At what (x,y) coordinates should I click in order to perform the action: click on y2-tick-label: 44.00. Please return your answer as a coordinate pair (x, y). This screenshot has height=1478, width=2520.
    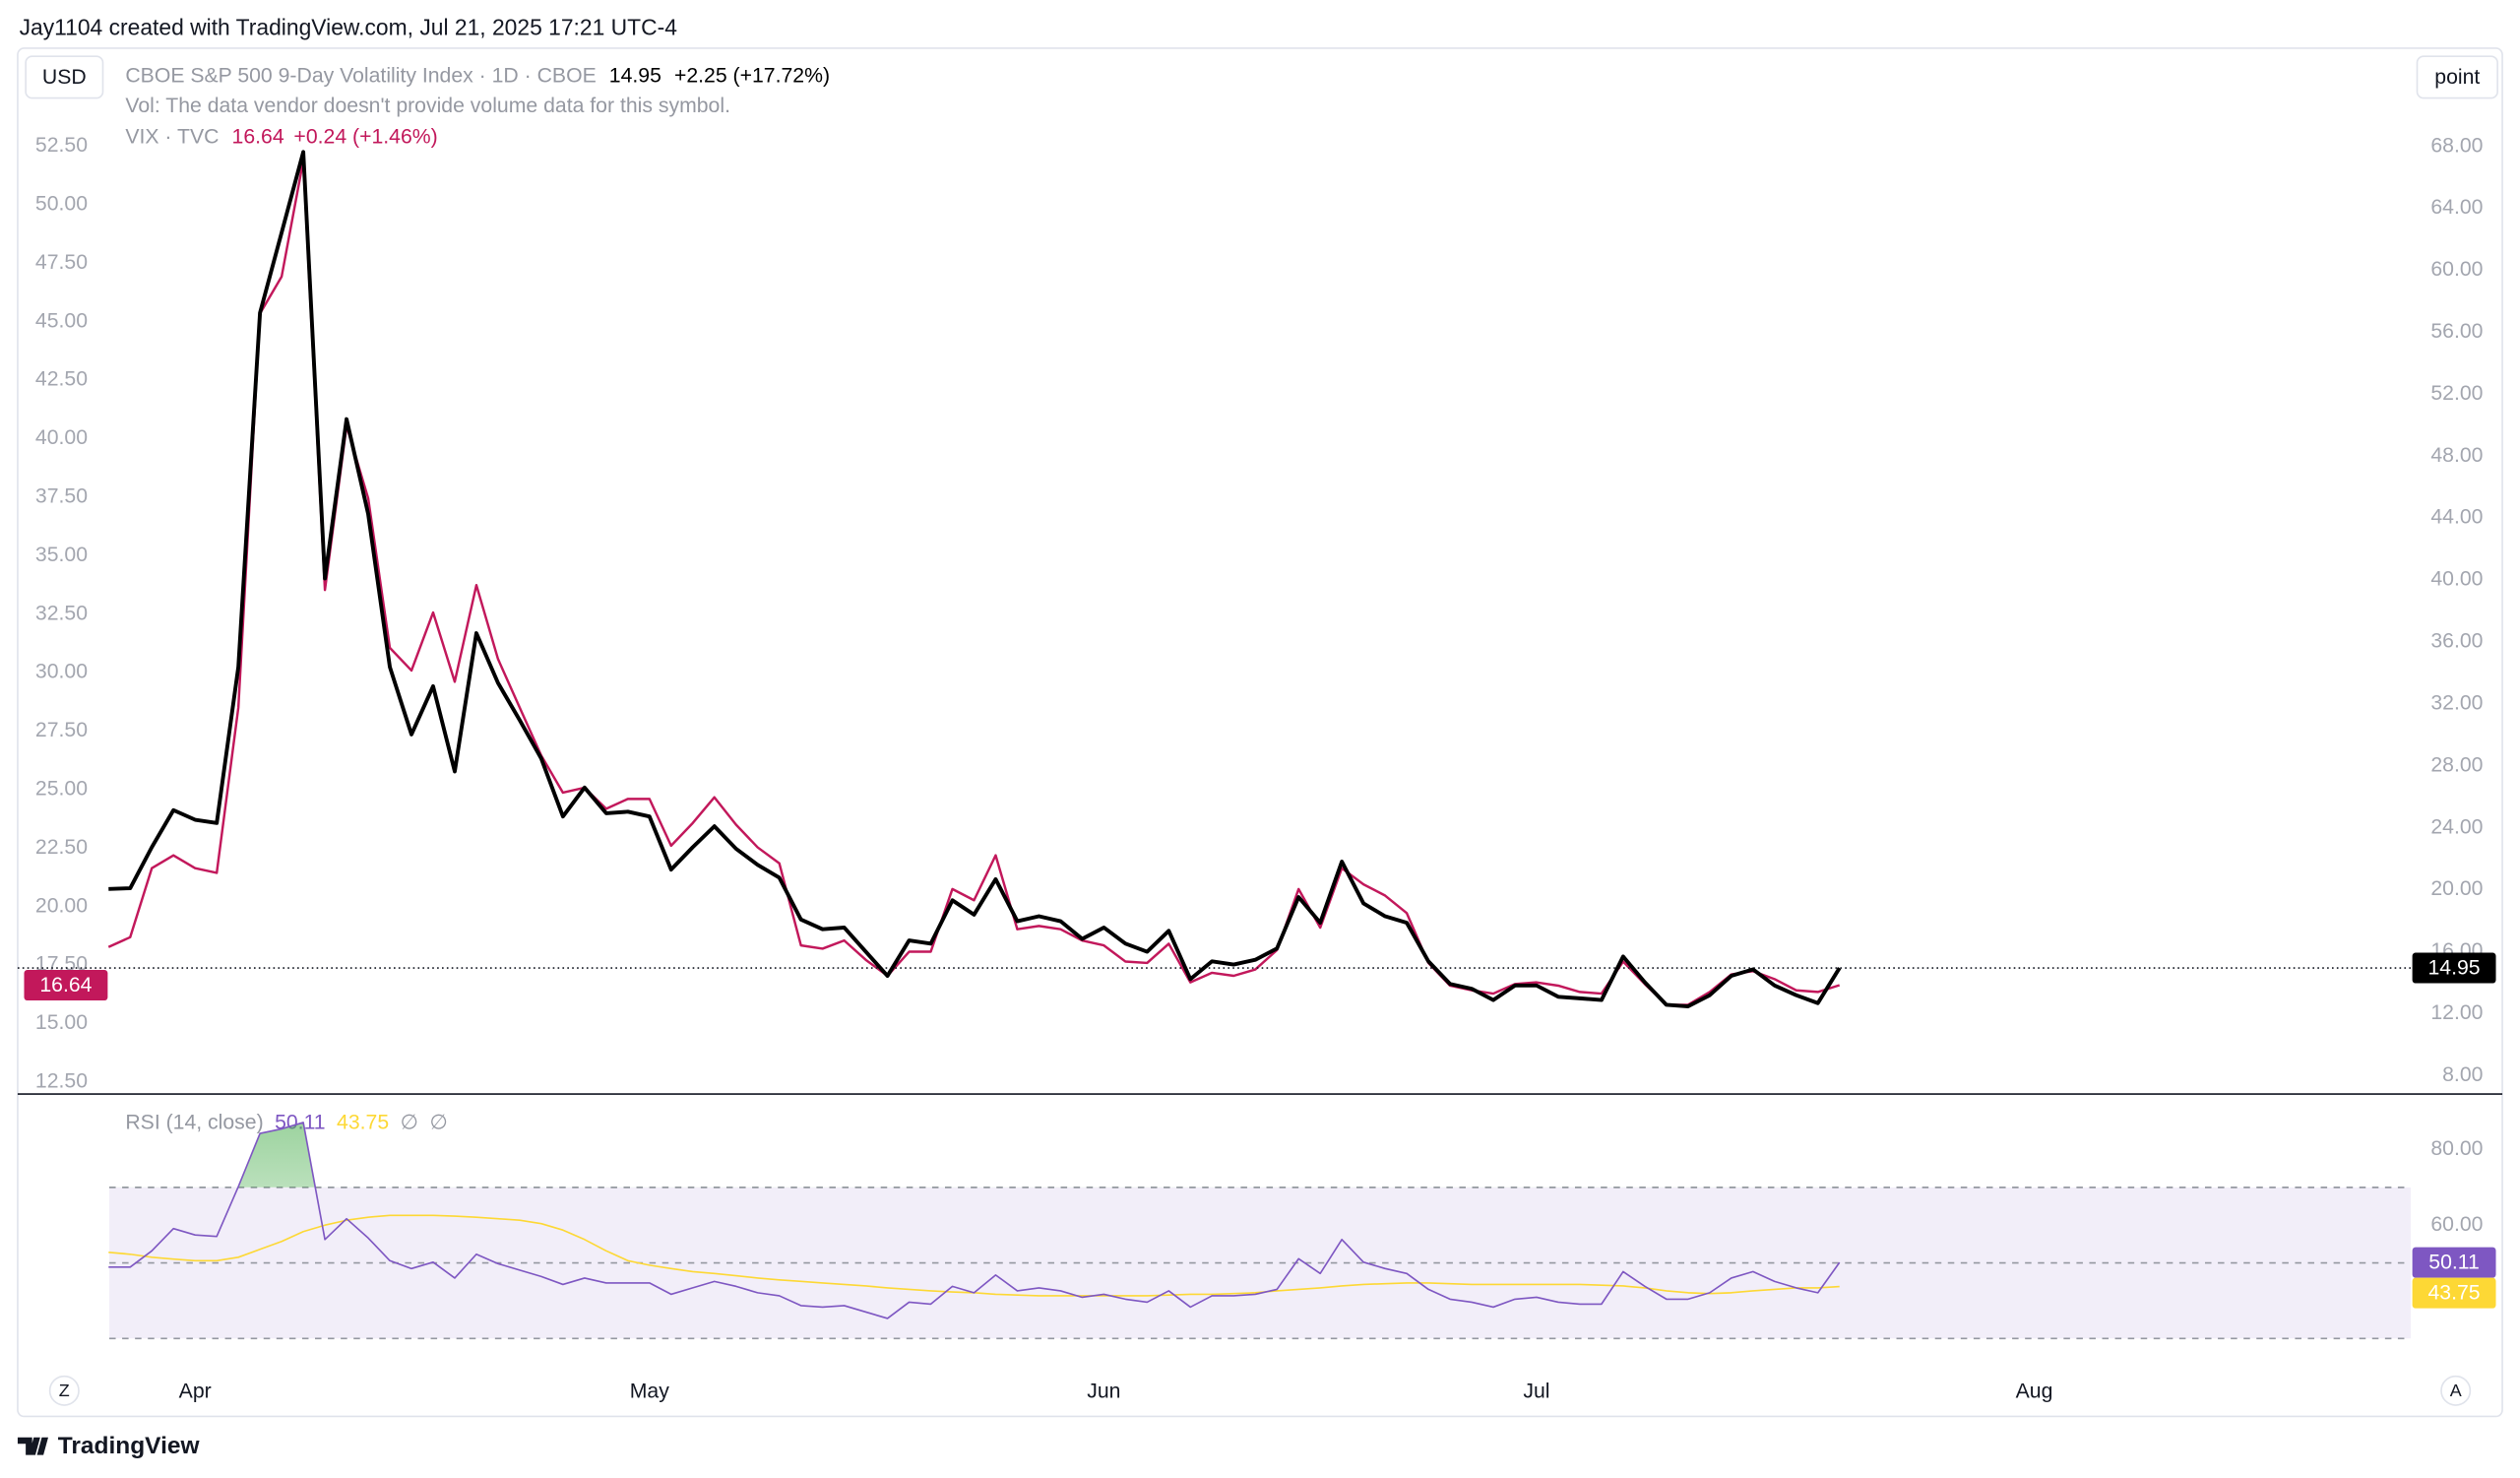
    Looking at the image, I should click on (2456, 517).